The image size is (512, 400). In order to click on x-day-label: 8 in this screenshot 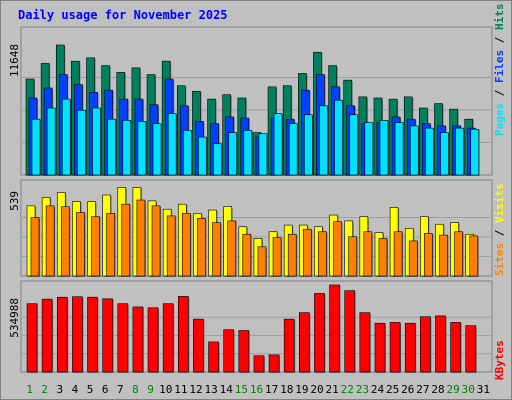, I will do `click(135, 389)`.